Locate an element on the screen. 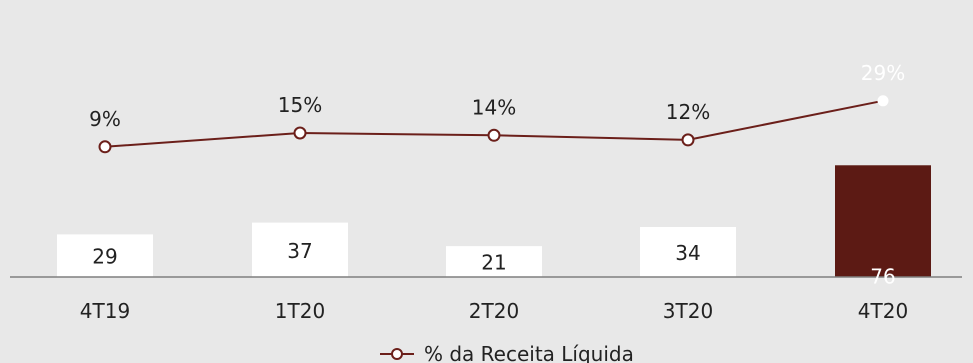 The width and height of the screenshot is (973, 363). bar-1T20 is located at coordinates (300, 249).